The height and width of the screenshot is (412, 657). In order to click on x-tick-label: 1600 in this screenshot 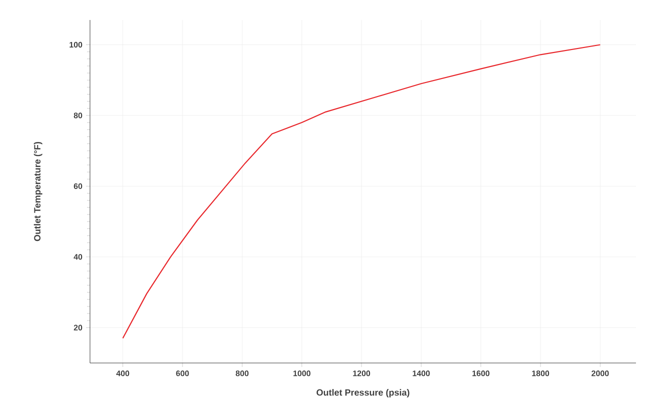, I will do `click(481, 373)`.